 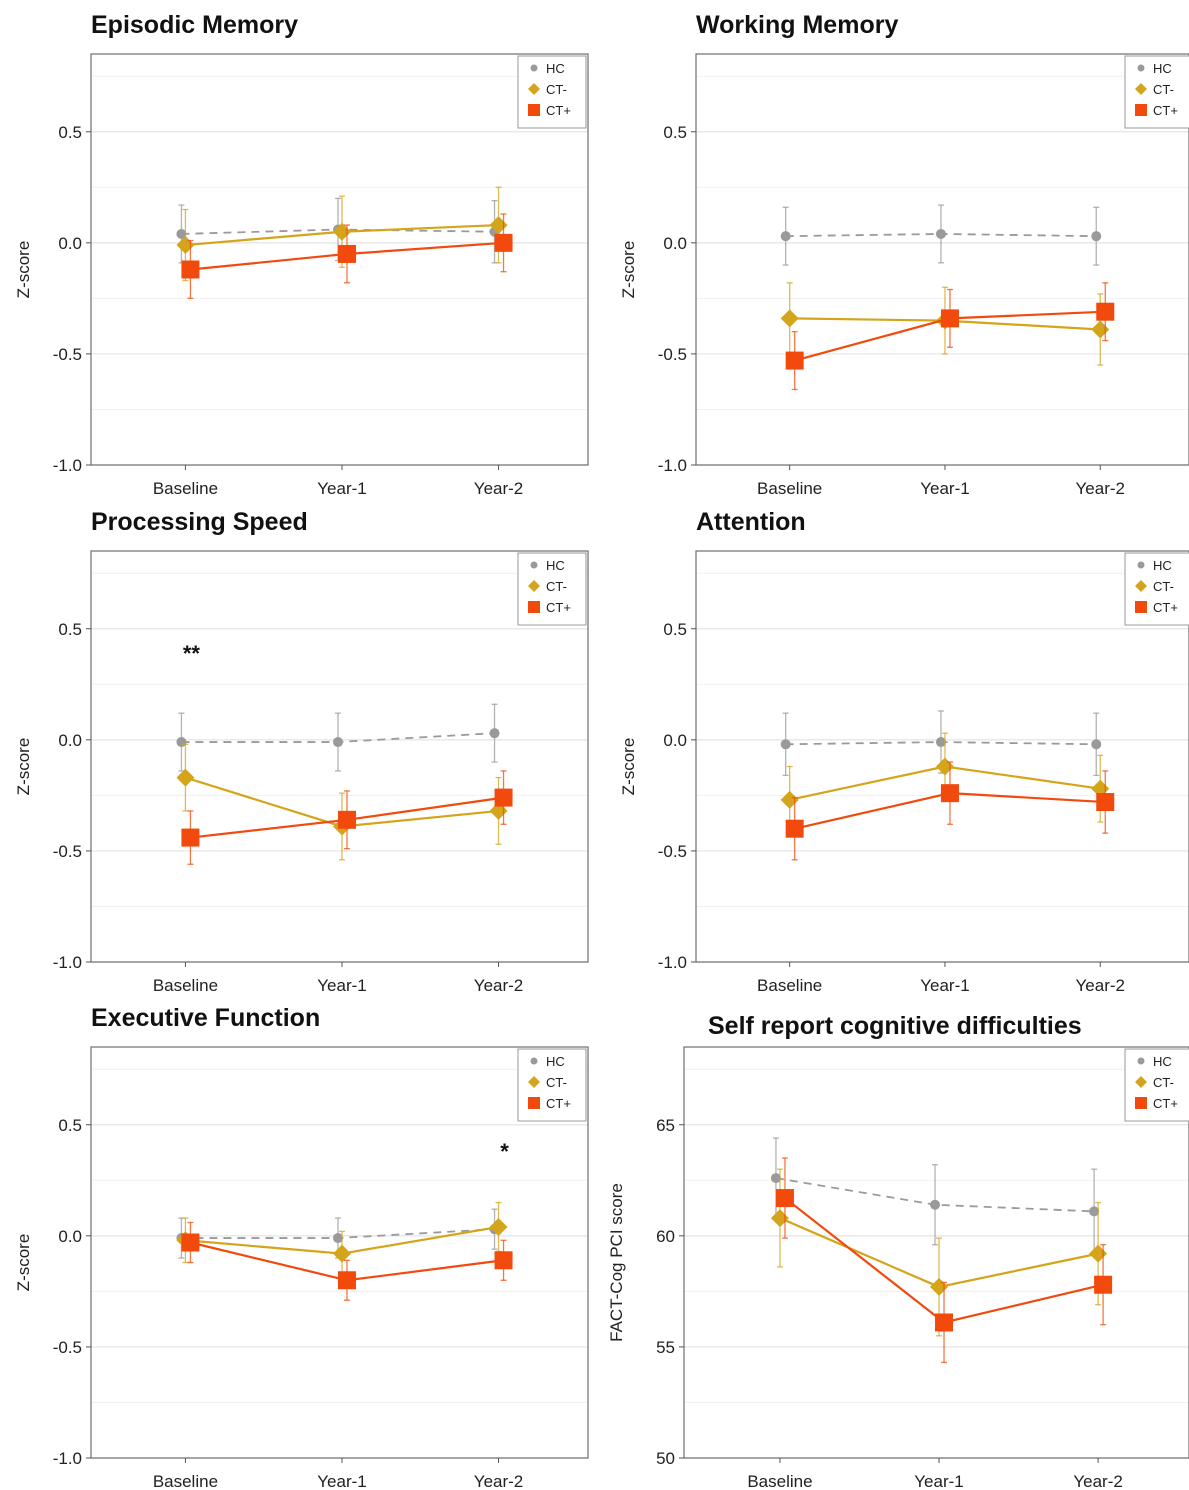 I want to click on panel-title: Executive Function, so click(x=205, y=1018).